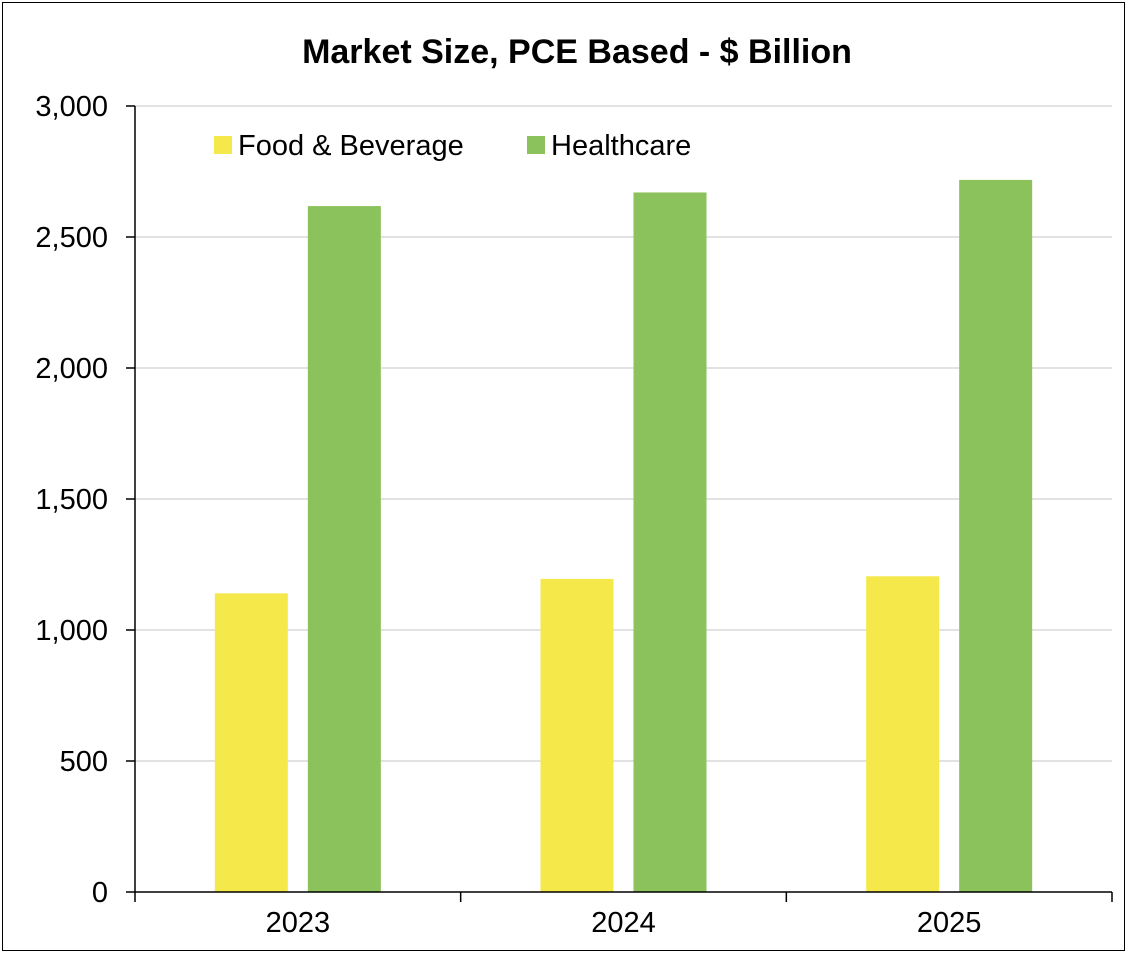 The image size is (1129, 954). What do you see at coordinates (223, 145) in the screenshot?
I see `legend-swatch-food-beverage` at bounding box center [223, 145].